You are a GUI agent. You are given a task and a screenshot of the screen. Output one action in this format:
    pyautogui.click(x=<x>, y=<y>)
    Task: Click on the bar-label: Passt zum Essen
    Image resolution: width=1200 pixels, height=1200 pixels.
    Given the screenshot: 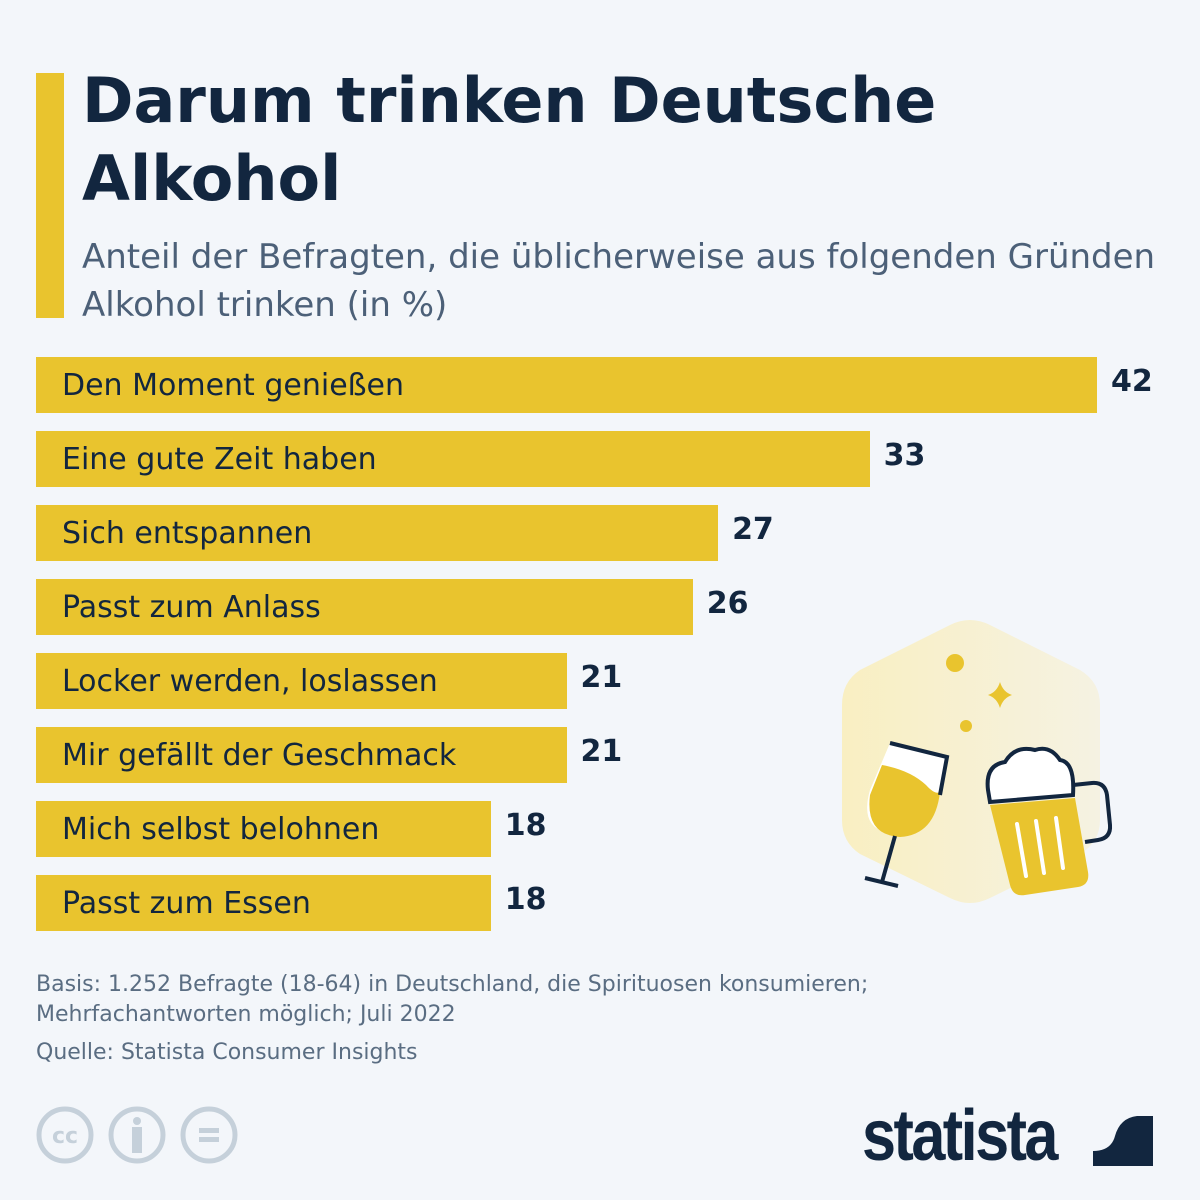 What is the action you would take?
    pyautogui.click(x=186, y=903)
    